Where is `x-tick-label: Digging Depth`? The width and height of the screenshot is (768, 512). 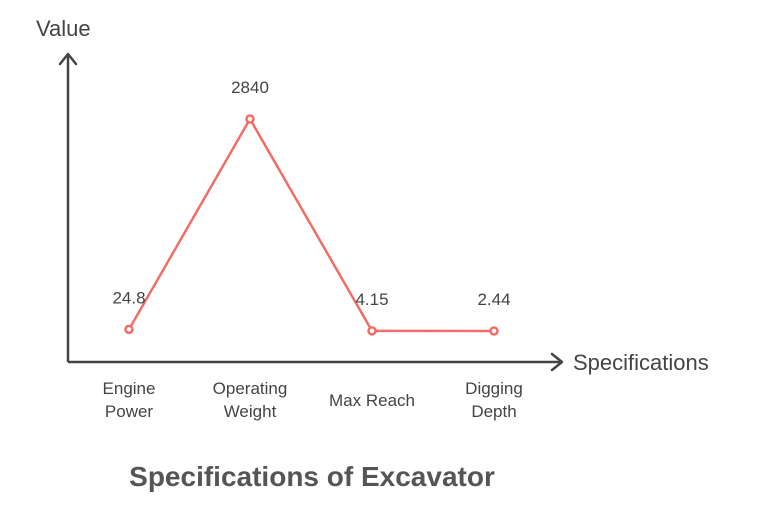
x-tick-label: Digging Depth is located at coordinates (494, 400).